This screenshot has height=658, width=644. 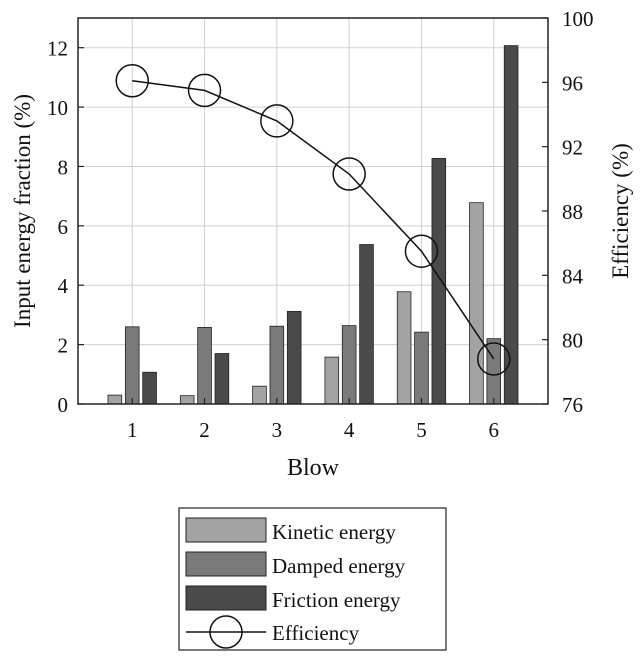 I want to click on y2-tick-label: 84, so click(x=573, y=276).